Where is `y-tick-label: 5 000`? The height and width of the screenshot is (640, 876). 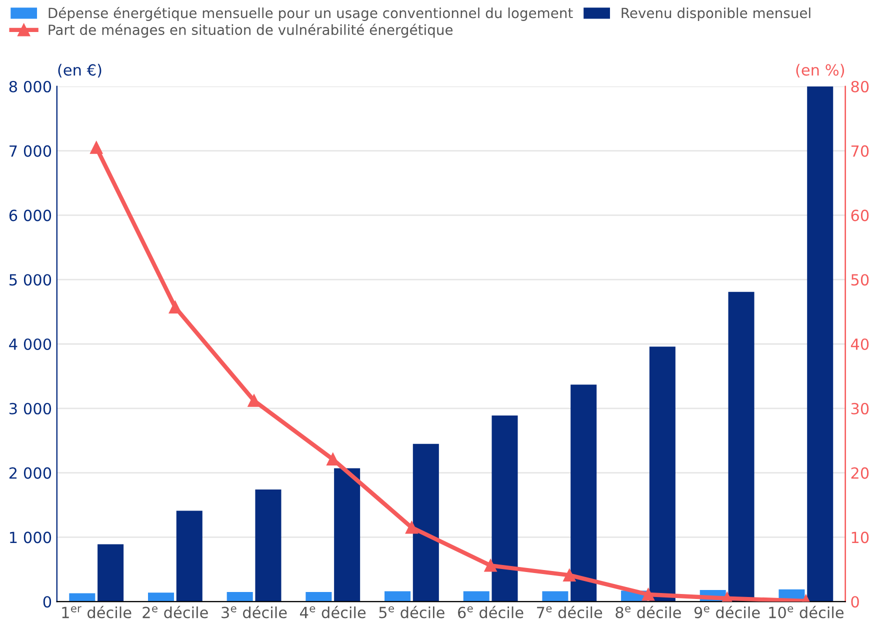 y-tick-label: 5 000 is located at coordinates (31, 280).